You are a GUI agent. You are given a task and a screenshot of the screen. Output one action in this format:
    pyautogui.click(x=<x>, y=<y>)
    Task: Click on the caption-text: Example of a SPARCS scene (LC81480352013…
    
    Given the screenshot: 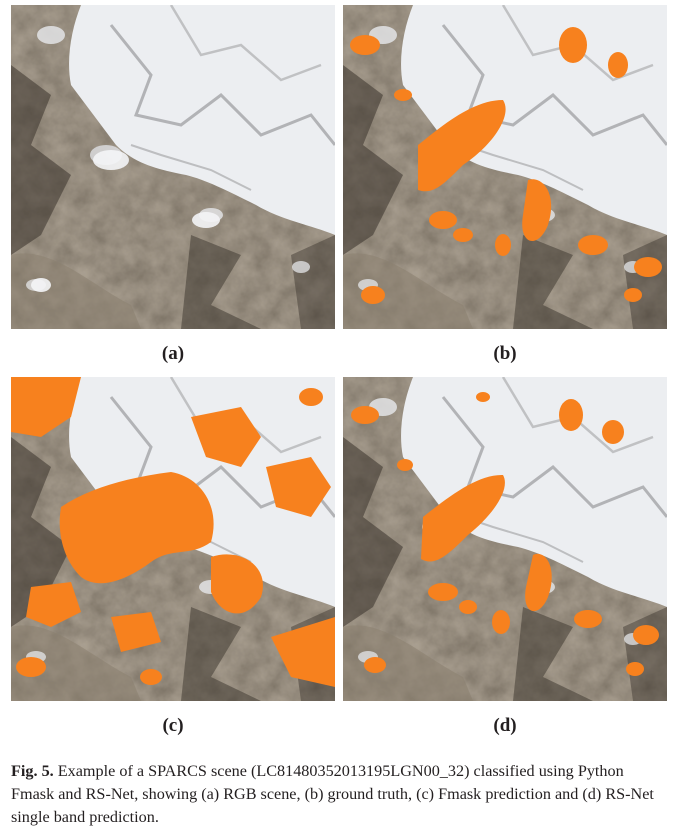 What is the action you would take?
    pyautogui.click(x=332, y=794)
    